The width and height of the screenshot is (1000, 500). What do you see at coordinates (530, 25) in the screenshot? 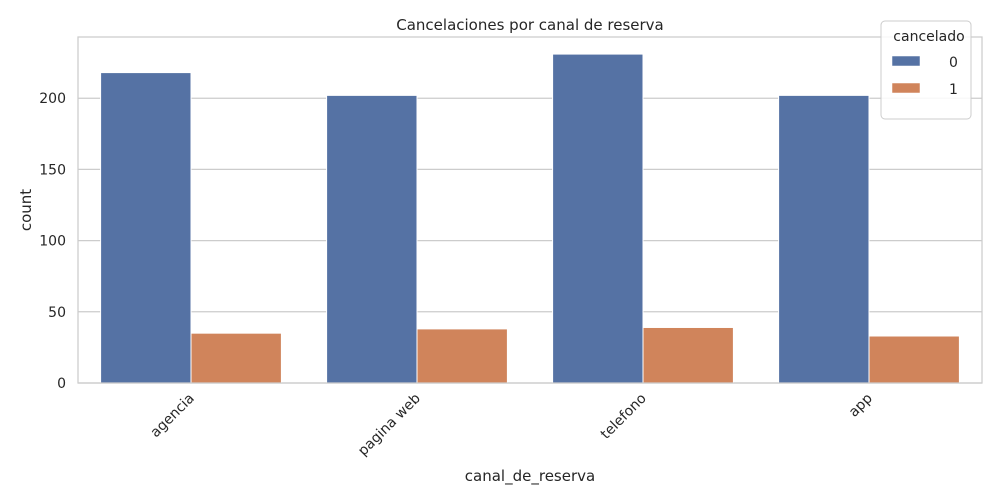
I see `chart-title: Cancelaciones por canal de reserva` at bounding box center [530, 25].